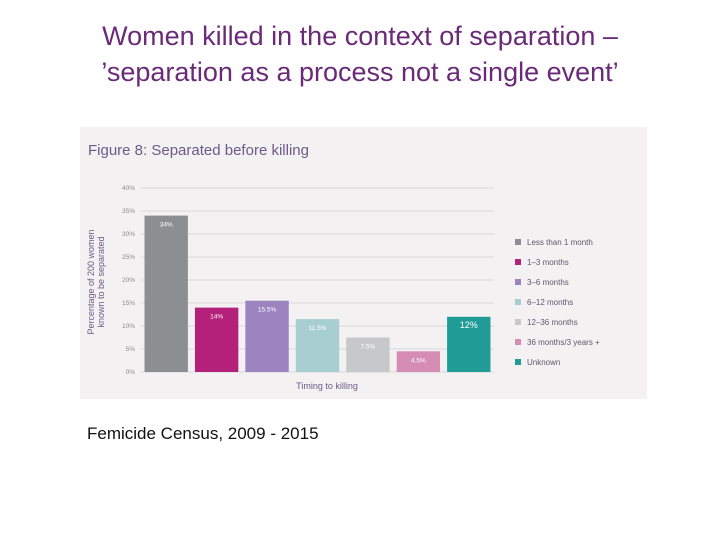 This screenshot has height=540, width=720. Describe the element at coordinates (166, 225) in the screenshot. I see `bar-data-label: 34%` at that location.